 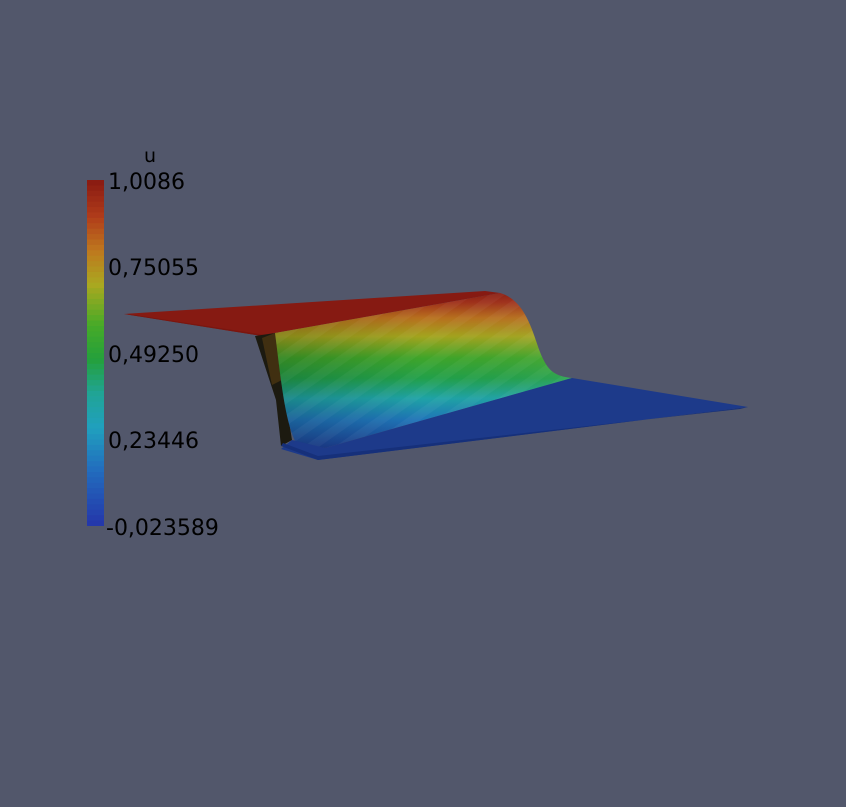 I want to click on scalar-bar-title: u, so click(x=150, y=156).